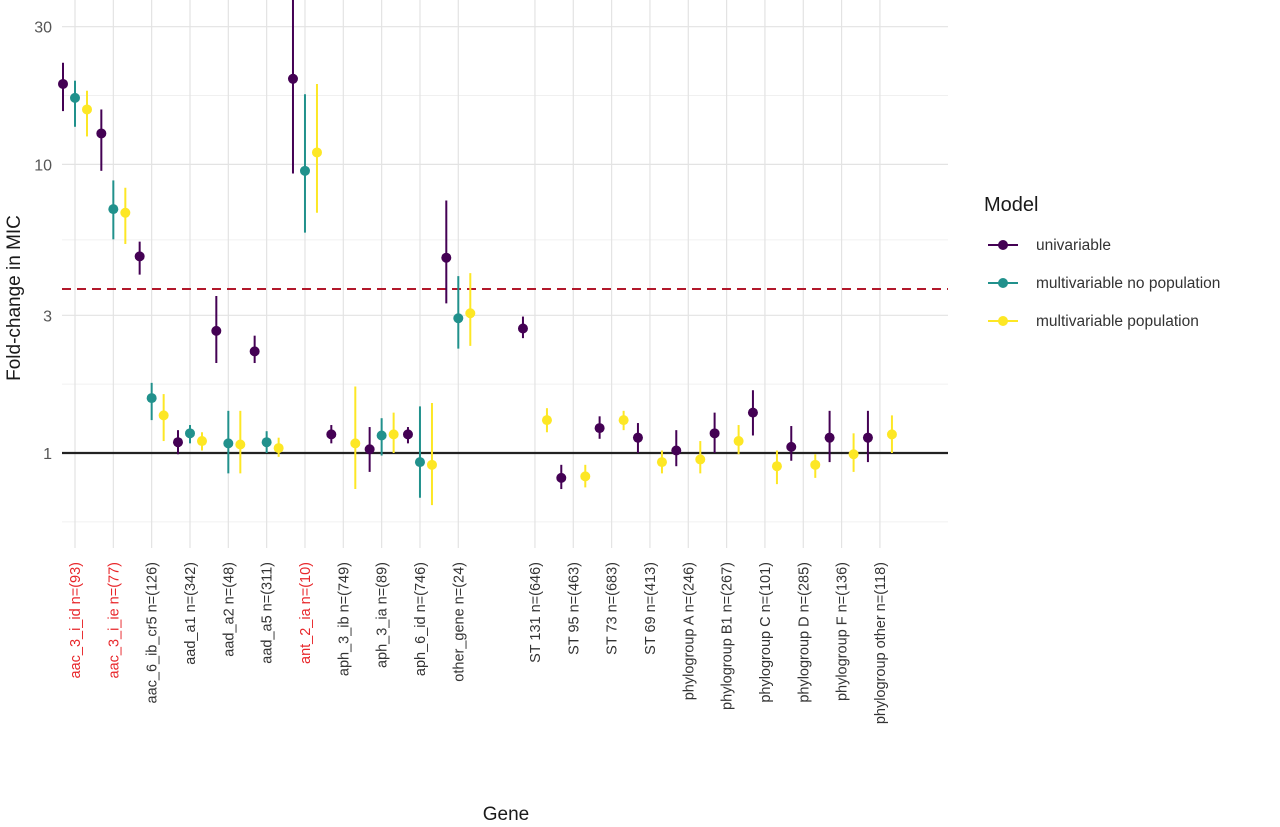 The image size is (1280, 827). Describe the element at coordinates (804, 632) in the screenshot. I see `x-tick-label: phylogroup D n=(285)` at that location.